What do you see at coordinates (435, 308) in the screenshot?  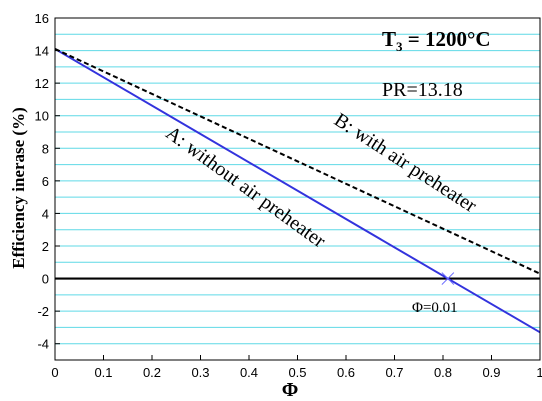 I see `phi-annotation: Φ=0.01` at bounding box center [435, 308].